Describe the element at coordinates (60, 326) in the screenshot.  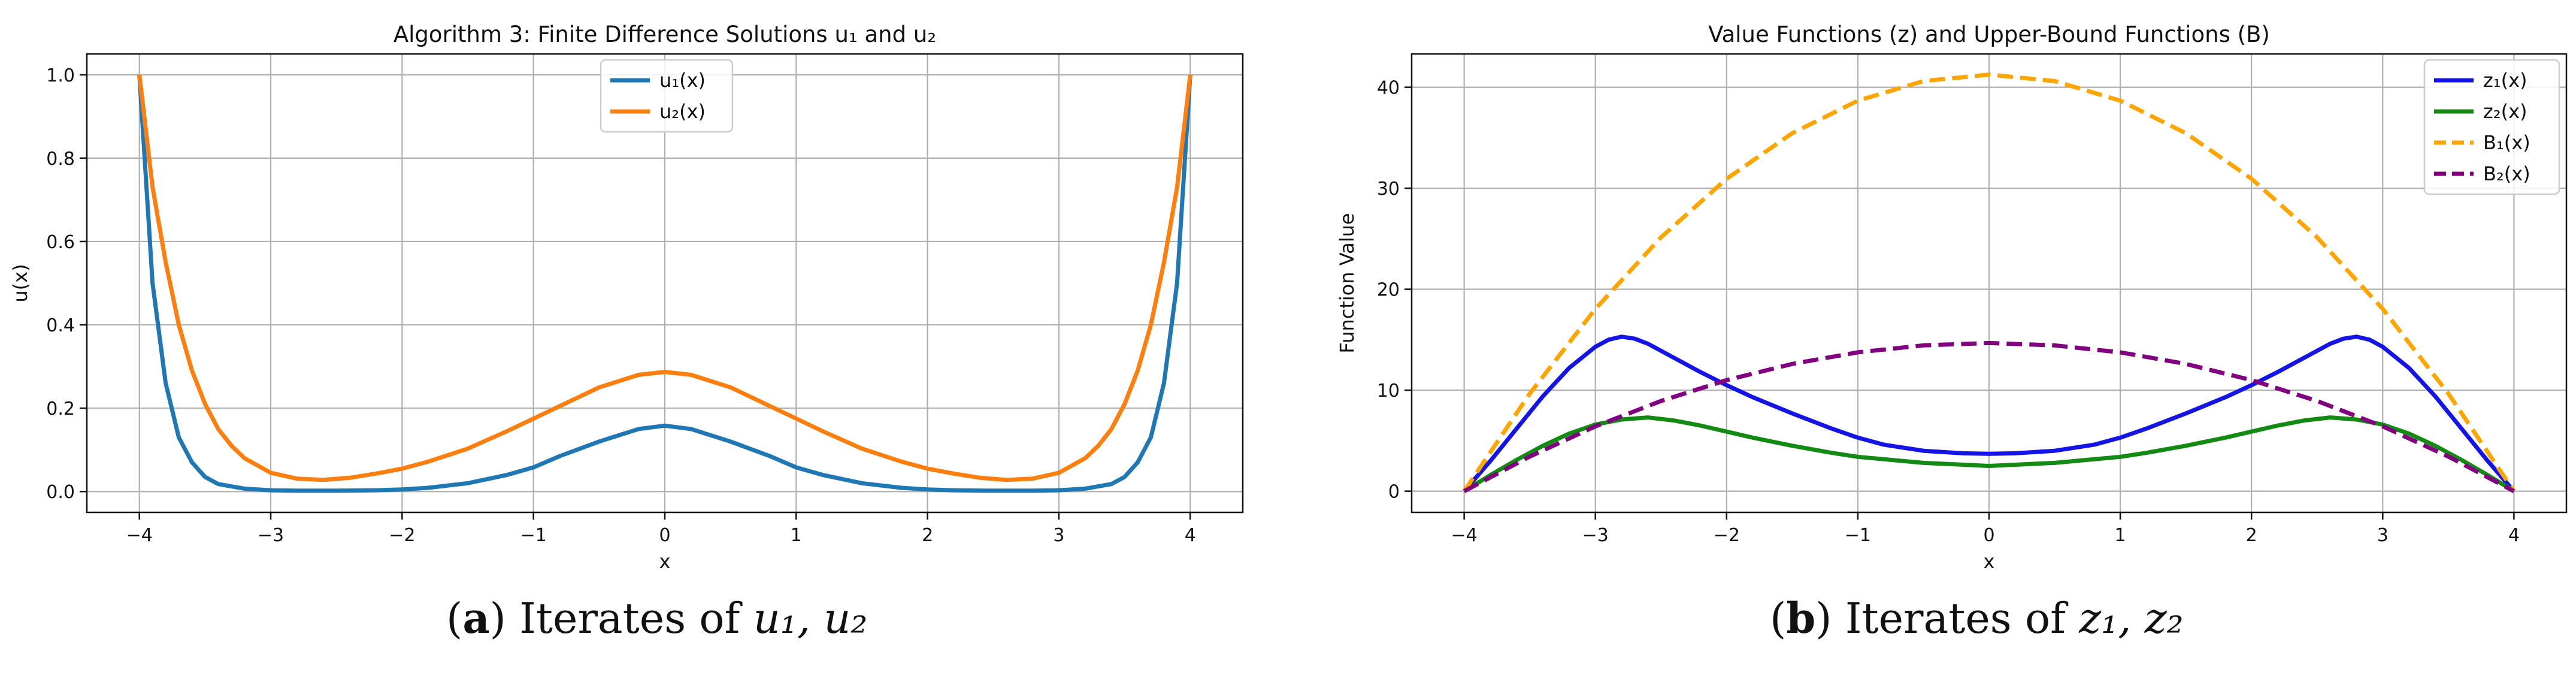
I see `chart-a-ytick-label: 0.4` at that location.